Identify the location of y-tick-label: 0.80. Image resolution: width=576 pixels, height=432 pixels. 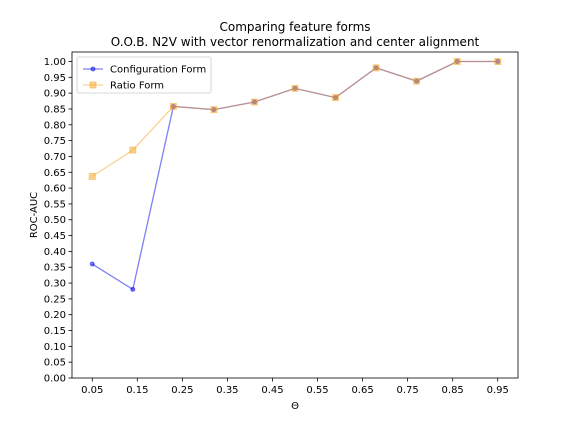
(55, 125).